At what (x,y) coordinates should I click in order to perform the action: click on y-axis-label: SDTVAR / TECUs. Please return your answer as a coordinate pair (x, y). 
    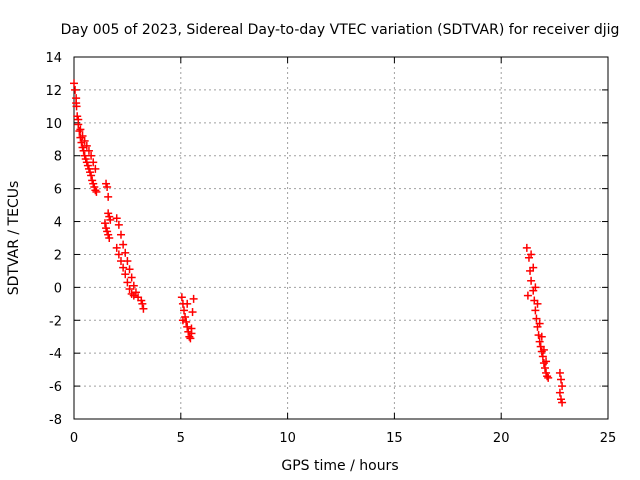
    Looking at the image, I should click on (14, 238).